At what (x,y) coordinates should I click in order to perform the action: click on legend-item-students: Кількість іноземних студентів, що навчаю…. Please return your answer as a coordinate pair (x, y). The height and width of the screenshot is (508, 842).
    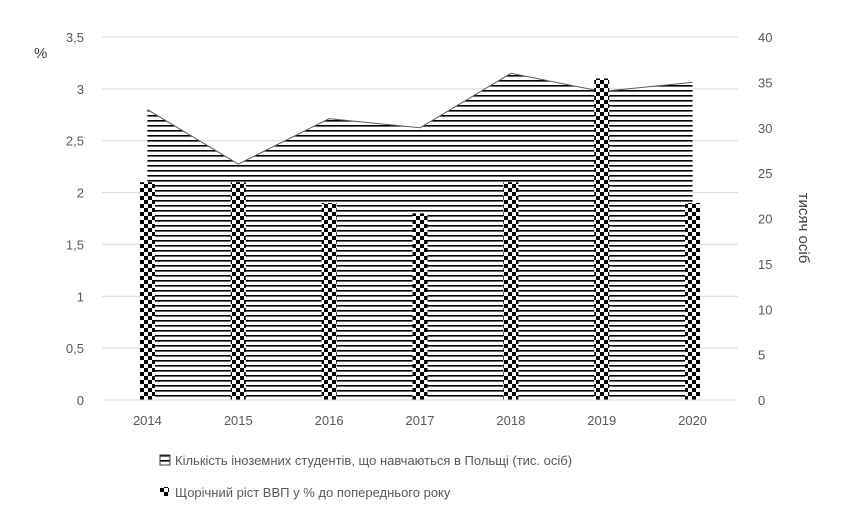
    Looking at the image, I should click on (365, 460).